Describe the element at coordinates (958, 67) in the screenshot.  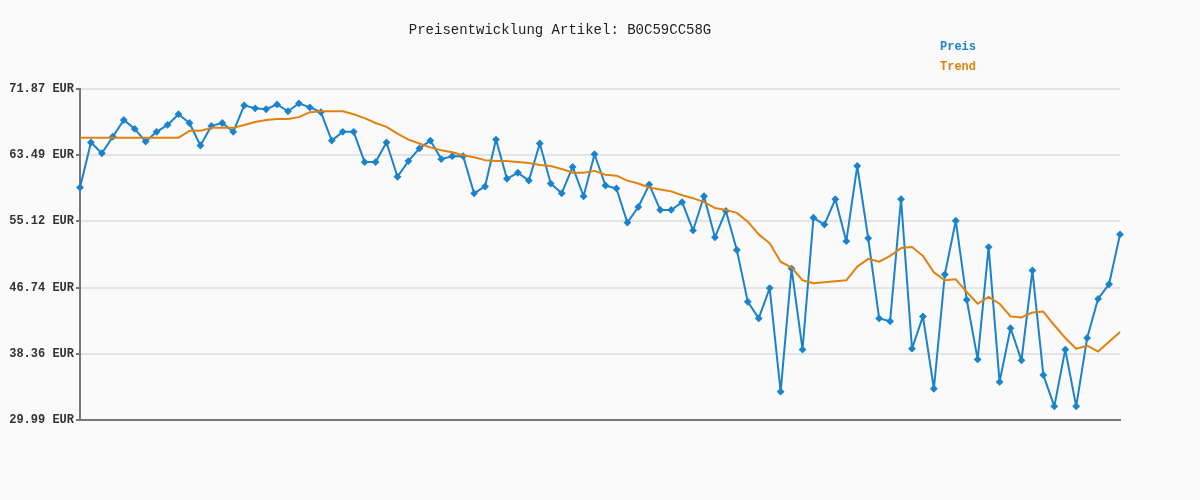
I see `text: Trend` at that location.